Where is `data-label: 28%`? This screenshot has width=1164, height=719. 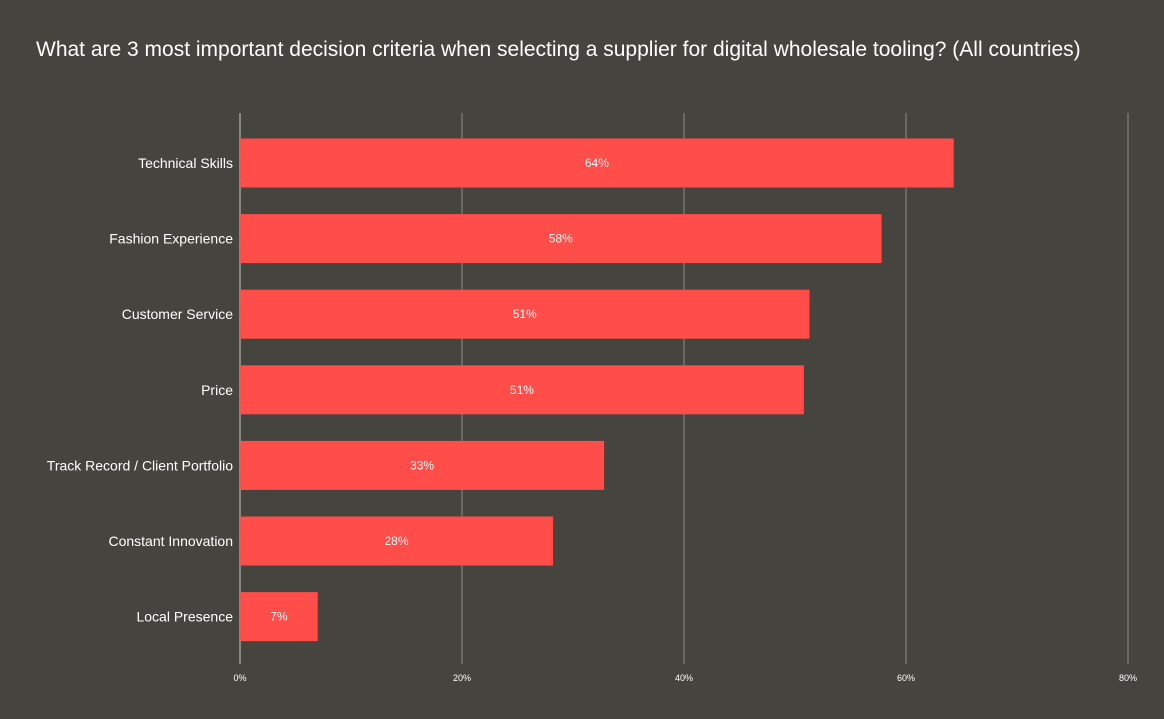
data-label: 28% is located at coordinates (396, 541).